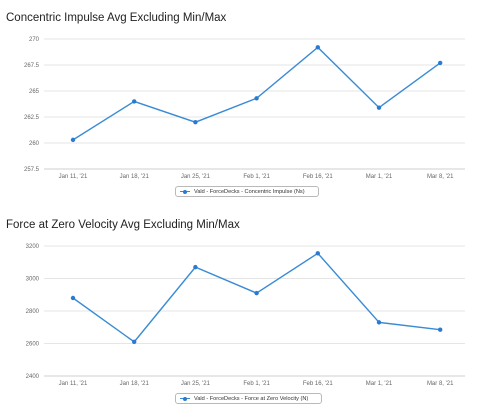 This screenshot has height=414, width=480. What do you see at coordinates (32, 66) in the screenshot?
I see `y-tick-label: 267.5` at bounding box center [32, 66].